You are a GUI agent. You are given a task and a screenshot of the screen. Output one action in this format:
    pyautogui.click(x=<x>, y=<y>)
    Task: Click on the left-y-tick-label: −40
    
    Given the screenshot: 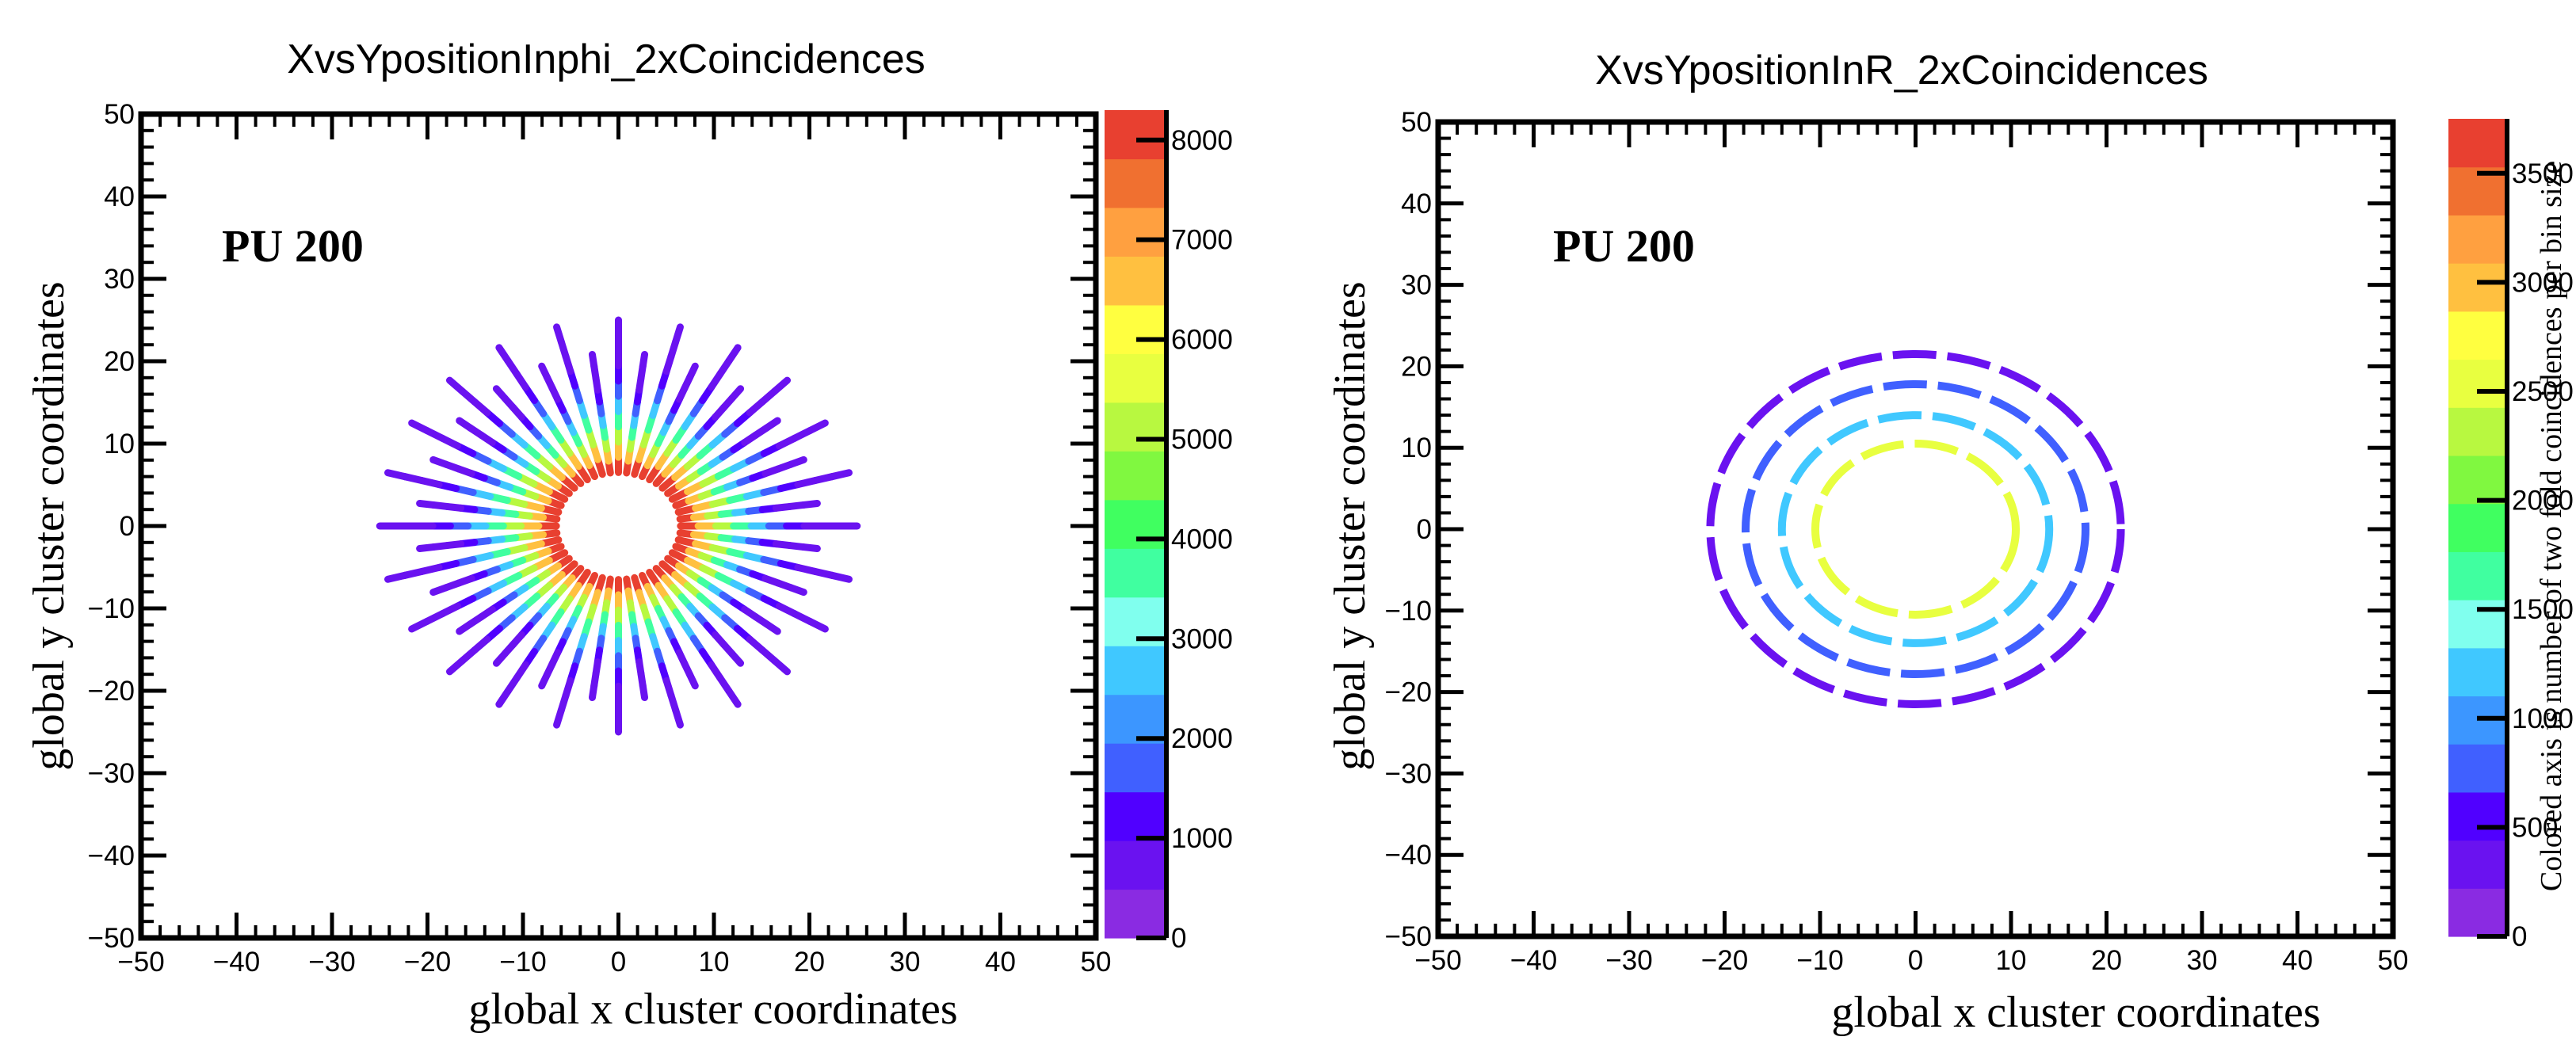 What is the action you would take?
    pyautogui.click(x=111, y=855)
    